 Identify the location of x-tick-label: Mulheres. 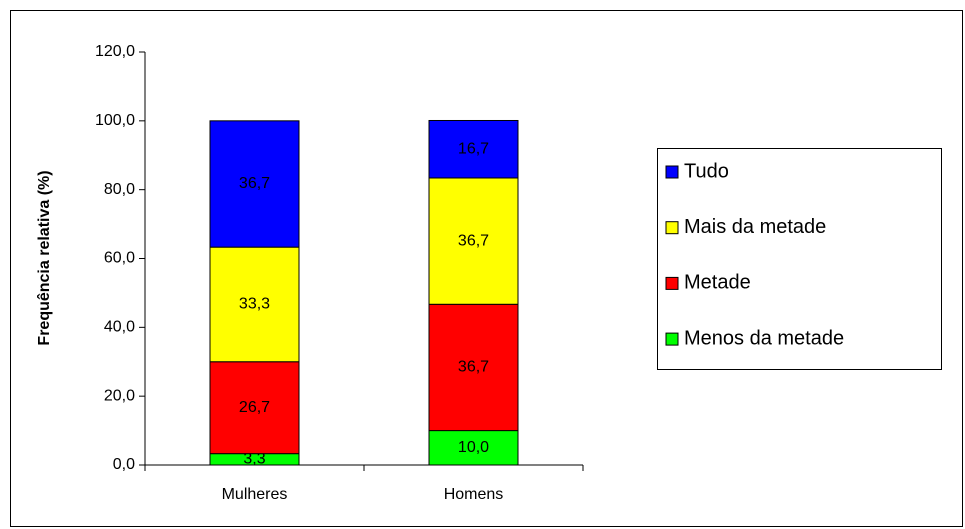
(255, 494).